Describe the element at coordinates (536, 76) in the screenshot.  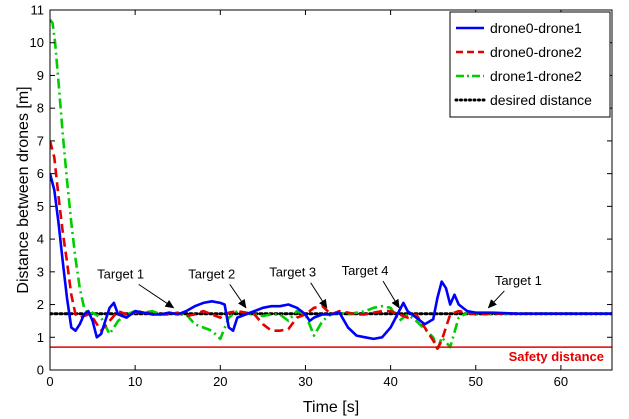
I see `legend-entry-label: drone1-drone2` at that location.